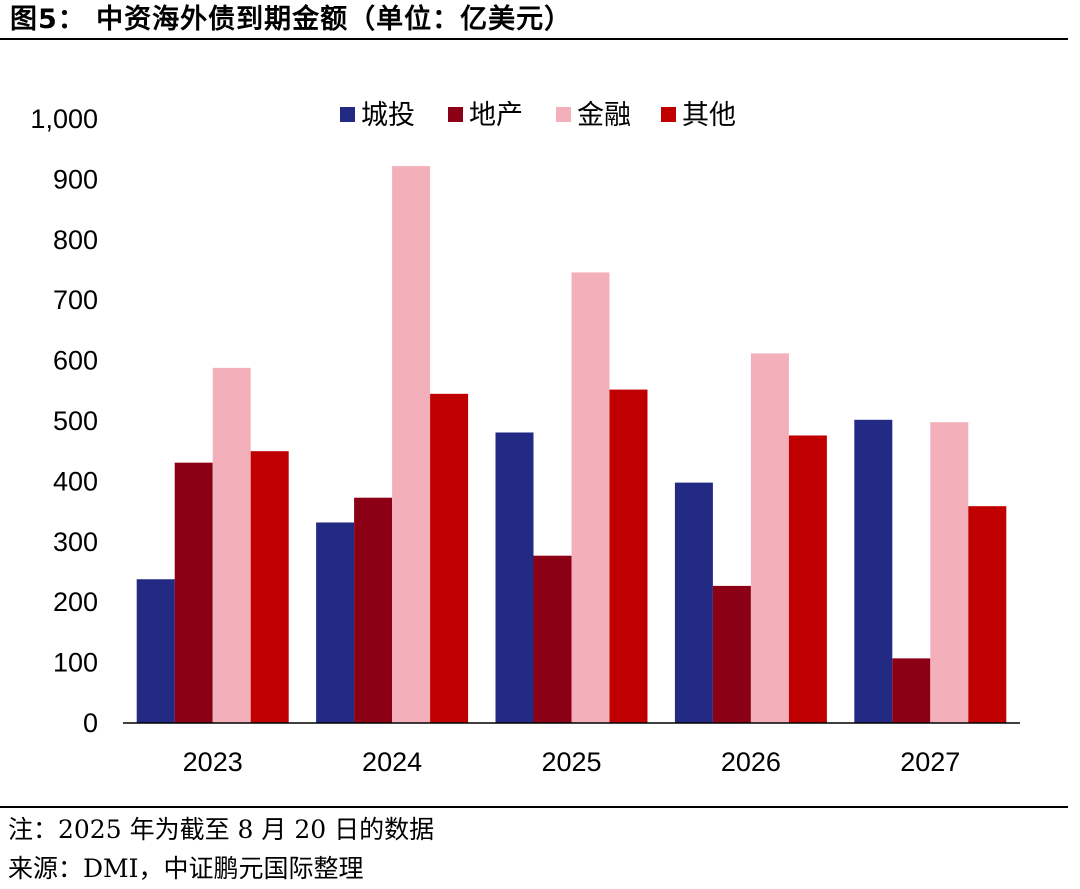  Describe the element at coordinates (193, 592) in the screenshot. I see `bar-2023-地产` at that location.